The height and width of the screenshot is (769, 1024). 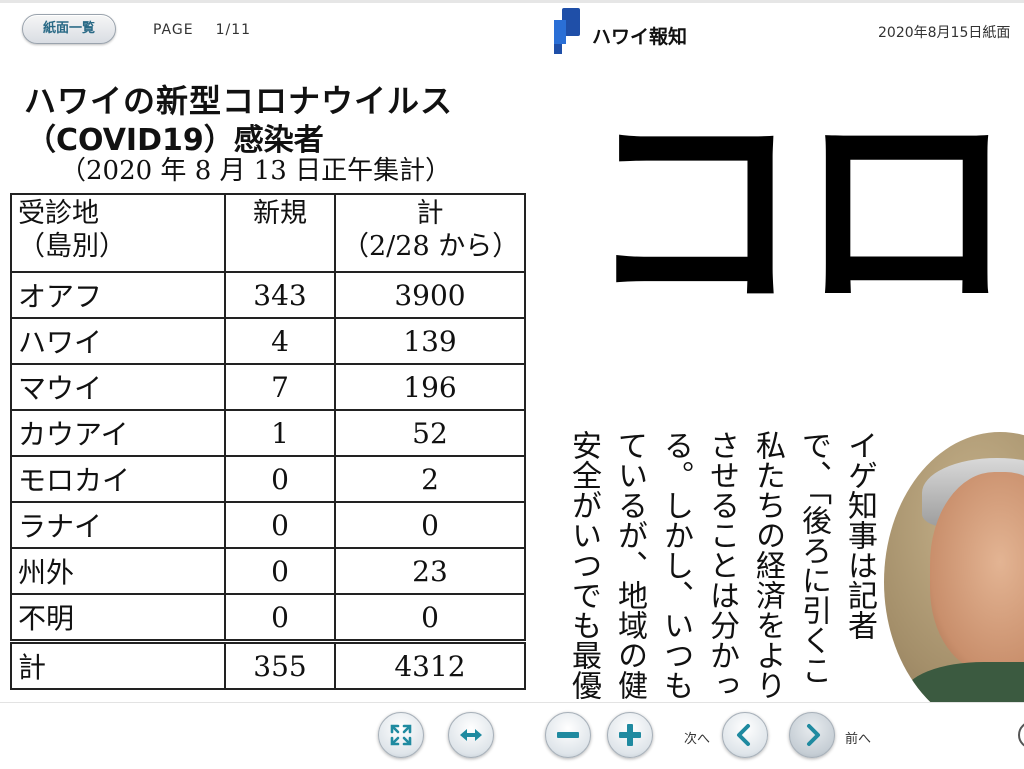 I want to click on fit-width-button, so click(x=471, y=735).